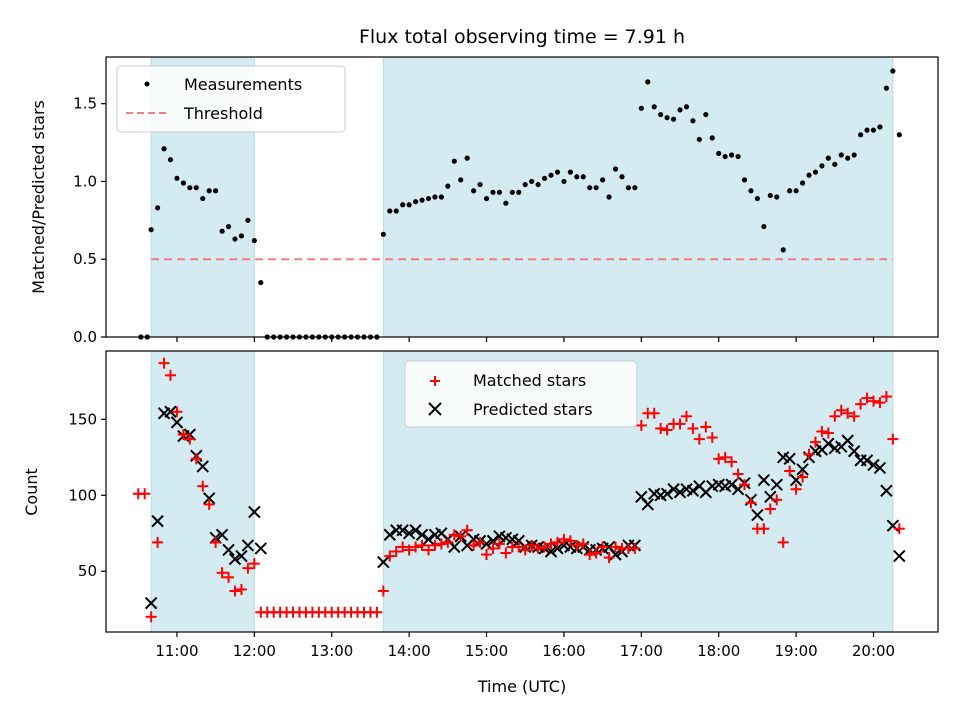  What do you see at coordinates (254, 651) in the screenshot?
I see `x-tick-label: 12:00` at bounding box center [254, 651].